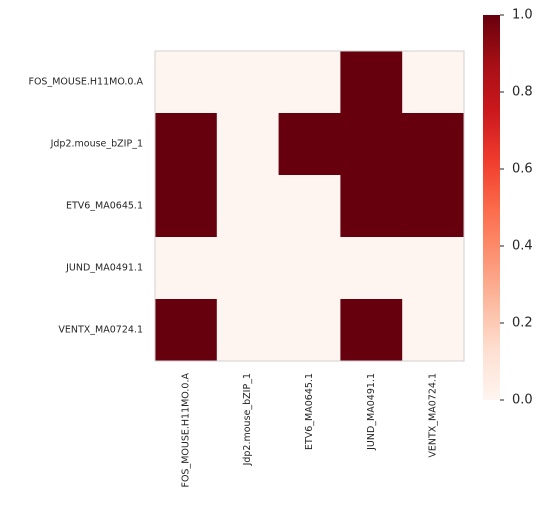 This screenshot has height=516, width=544. Describe the element at coordinates (522, 246) in the screenshot. I see `colorbar-tick-label: 0.4` at that location.